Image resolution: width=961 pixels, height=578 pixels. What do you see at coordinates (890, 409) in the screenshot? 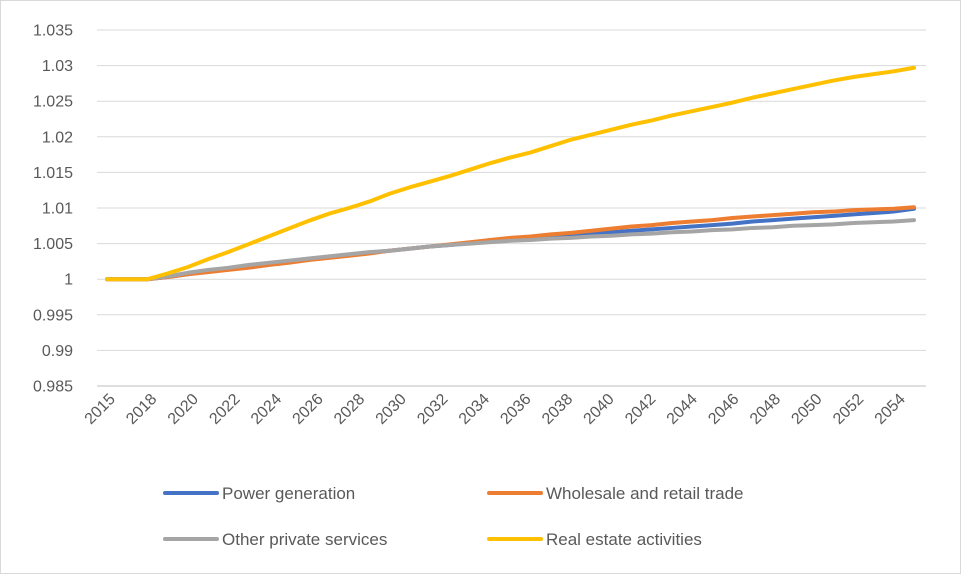
I see `x-tick-label: 2054` at bounding box center [890, 409].